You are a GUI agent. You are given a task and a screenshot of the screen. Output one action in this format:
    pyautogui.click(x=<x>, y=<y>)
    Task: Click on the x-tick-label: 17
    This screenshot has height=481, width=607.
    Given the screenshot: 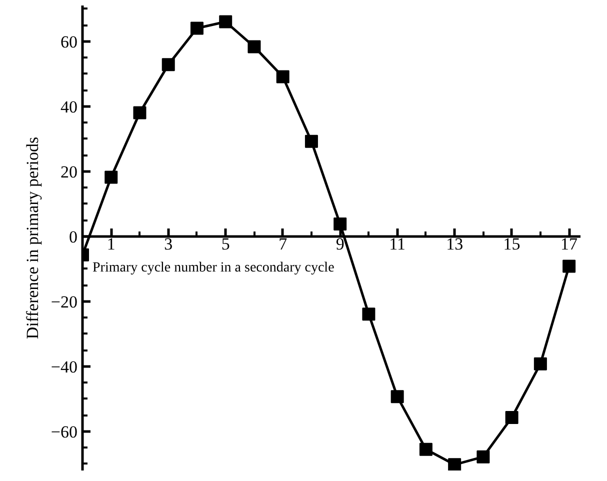 What is the action you would take?
    pyautogui.click(x=569, y=244)
    